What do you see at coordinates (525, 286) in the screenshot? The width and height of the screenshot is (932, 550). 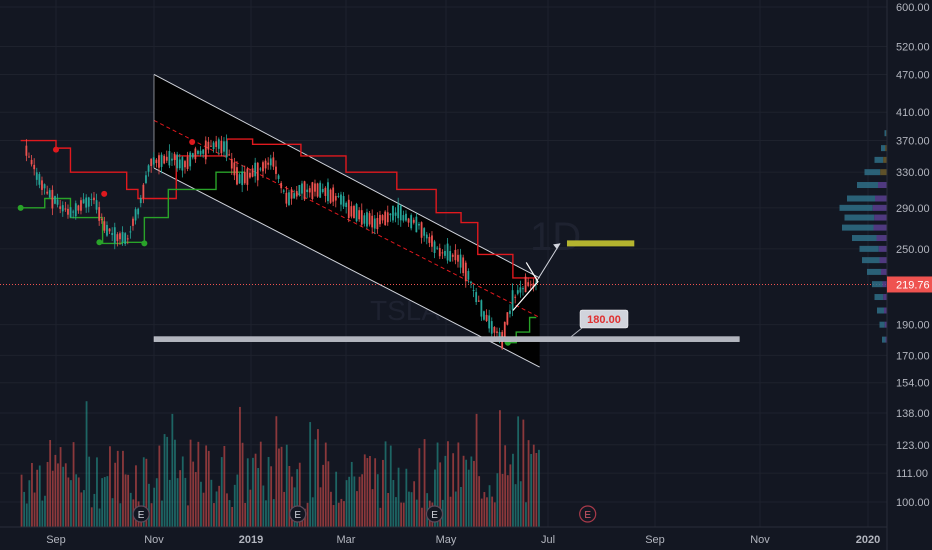 I see `pennant-triangle` at bounding box center [525, 286].